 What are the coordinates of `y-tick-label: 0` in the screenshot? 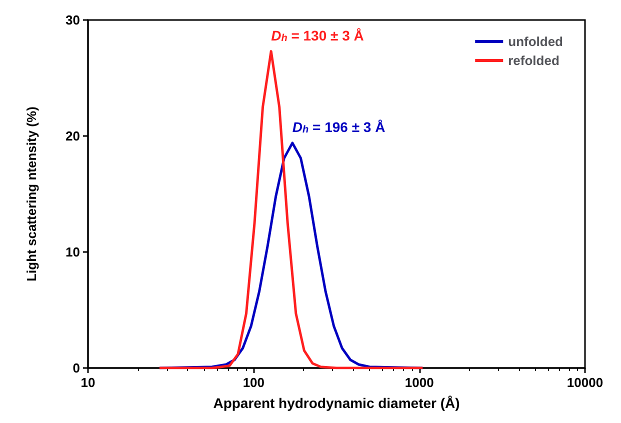 It's located at (76, 368).